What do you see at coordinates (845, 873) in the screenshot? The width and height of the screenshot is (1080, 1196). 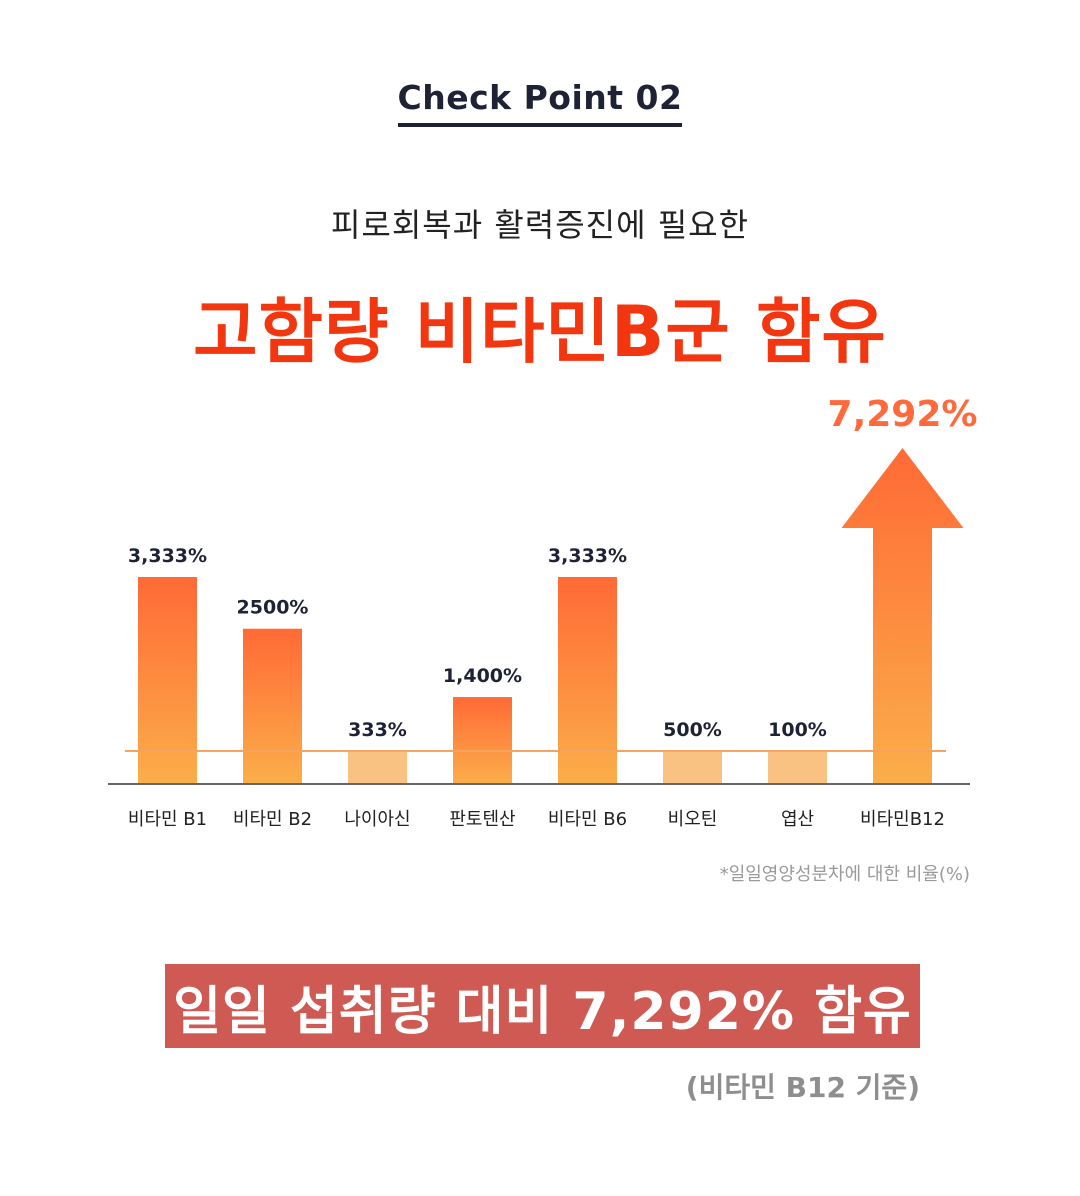 I see `footnote: *일일영양성분차에 대한 비율(%)` at bounding box center [845, 873].